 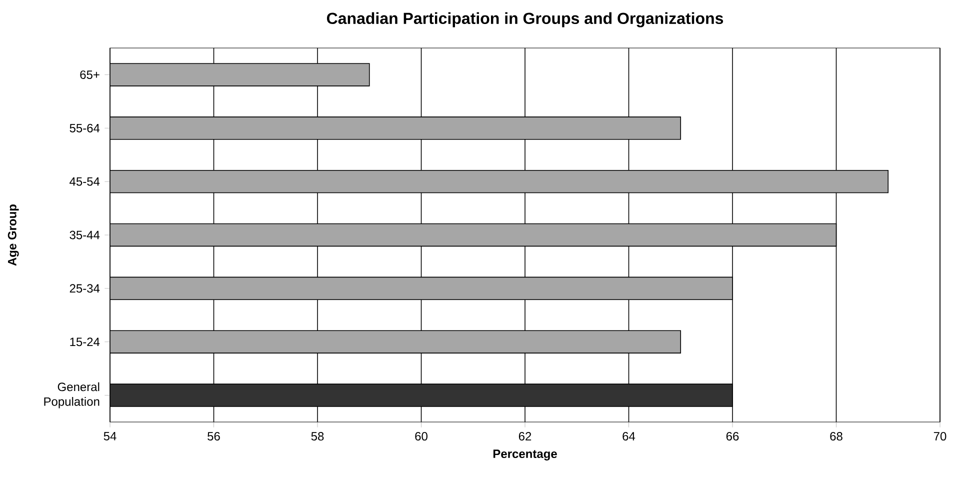 What do you see at coordinates (732, 436) in the screenshot?
I see `x-tick-label: 66` at bounding box center [732, 436].